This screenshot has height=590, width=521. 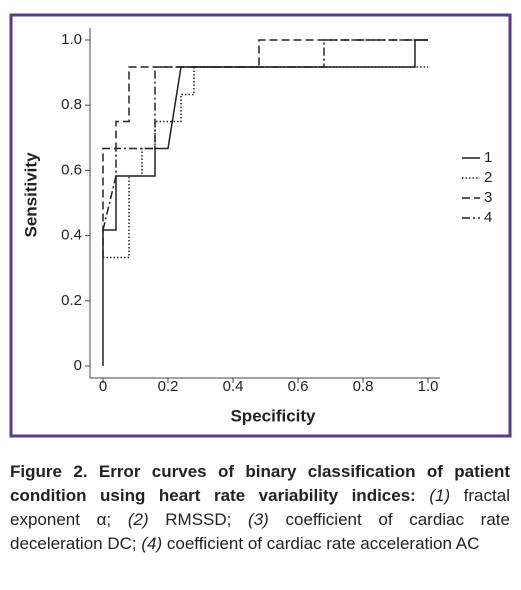 What do you see at coordinates (30, 195) in the screenshot?
I see `y-axis-title: Sensitivity` at bounding box center [30, 195].